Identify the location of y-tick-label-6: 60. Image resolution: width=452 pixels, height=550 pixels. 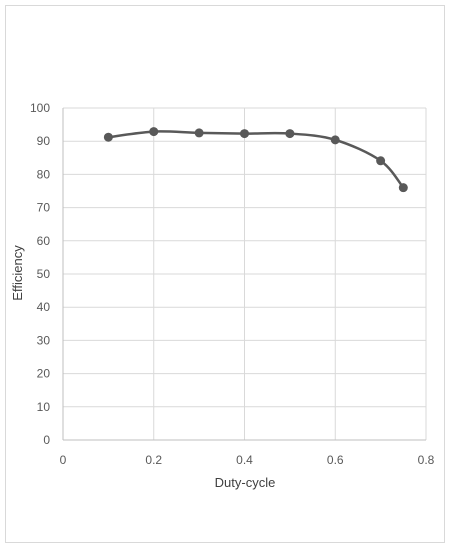
(44, 241).